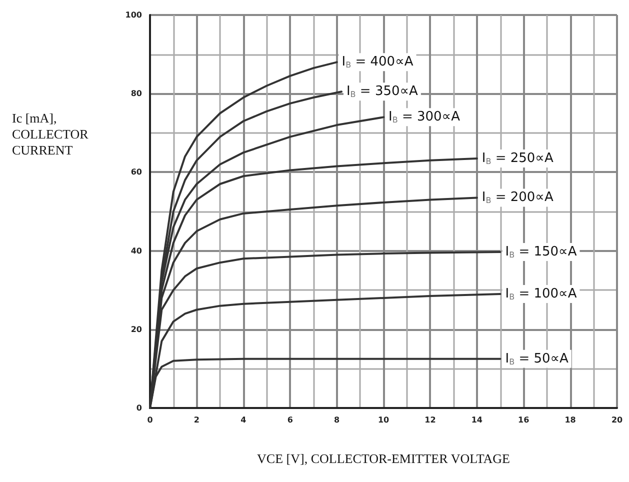 The image size is (629, 482). Describe the element at coordinates (524, 420) in the screenshot. I see `x-tick-label: 16` at that location.